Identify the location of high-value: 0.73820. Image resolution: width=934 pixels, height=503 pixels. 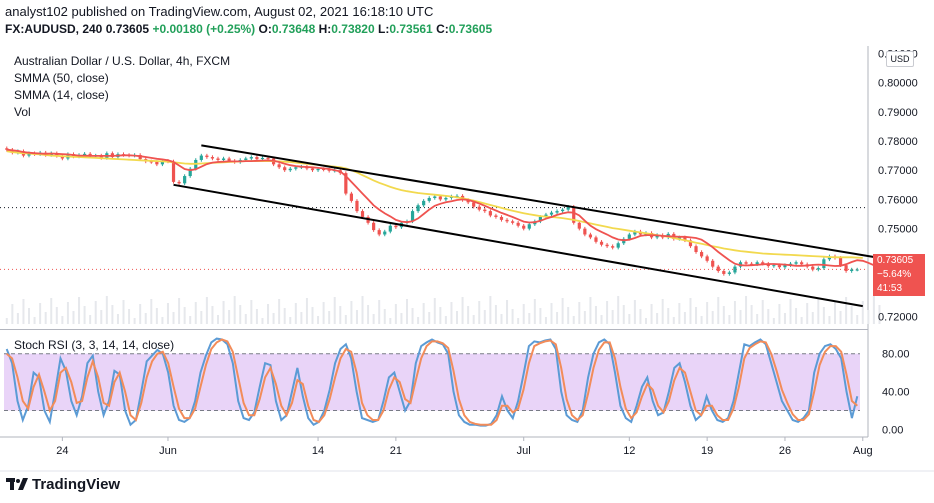
(353, 29).